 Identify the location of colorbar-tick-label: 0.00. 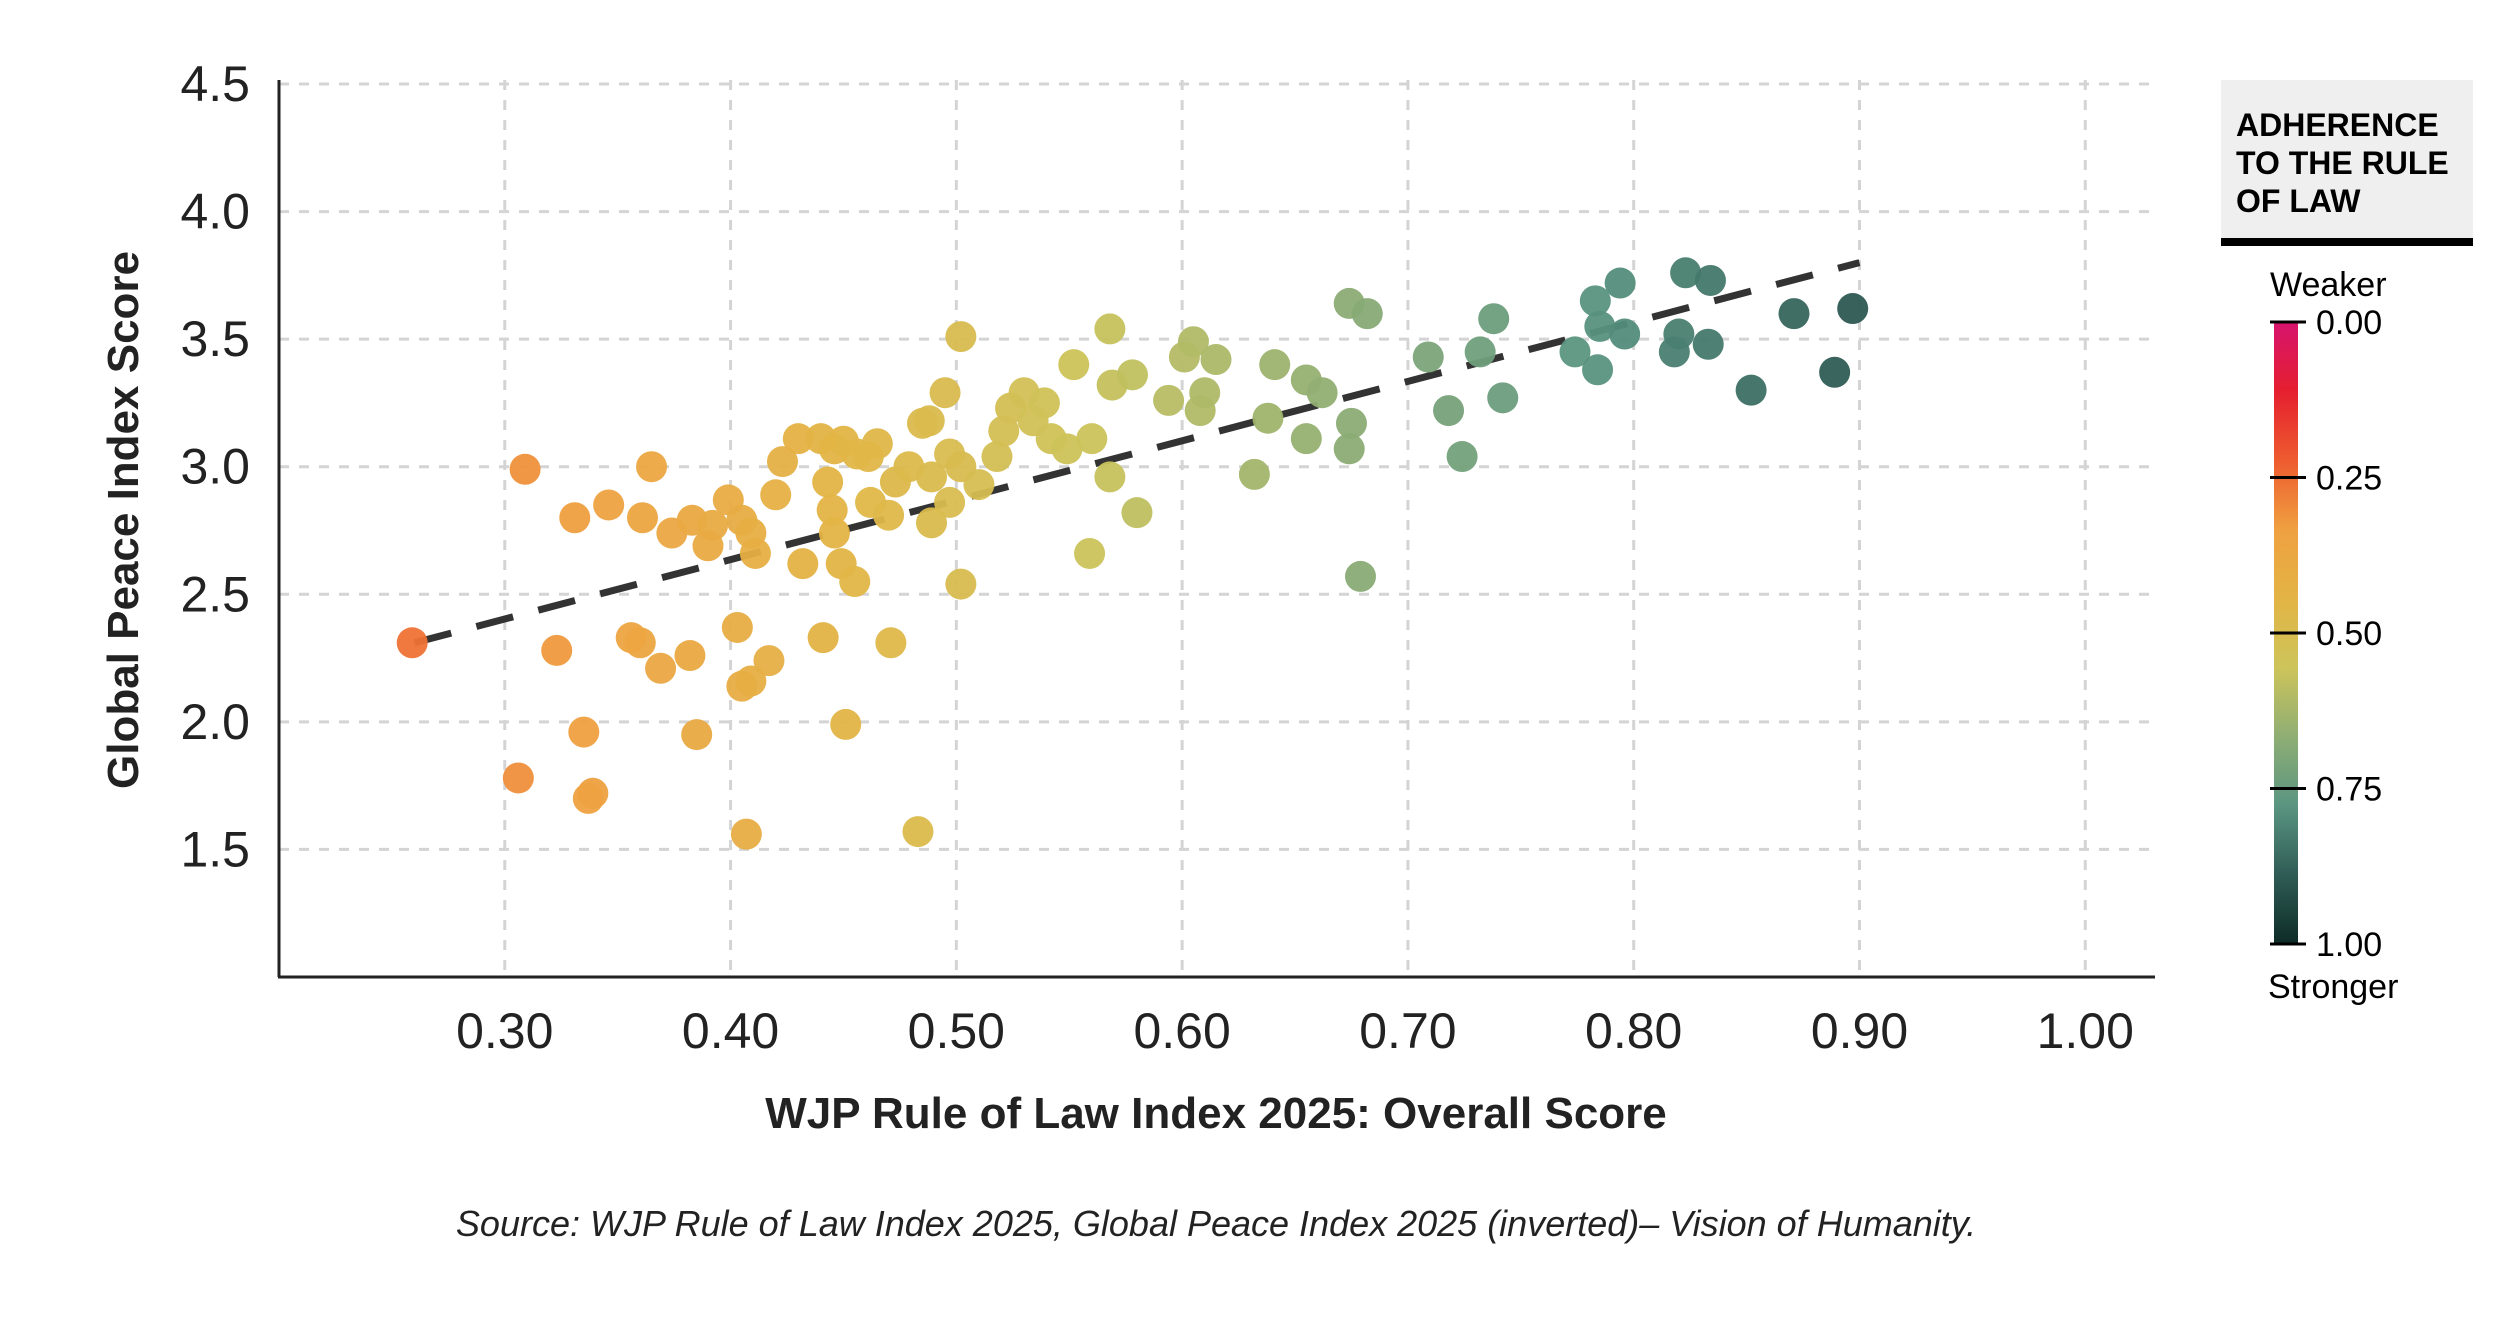
(2349, 323).